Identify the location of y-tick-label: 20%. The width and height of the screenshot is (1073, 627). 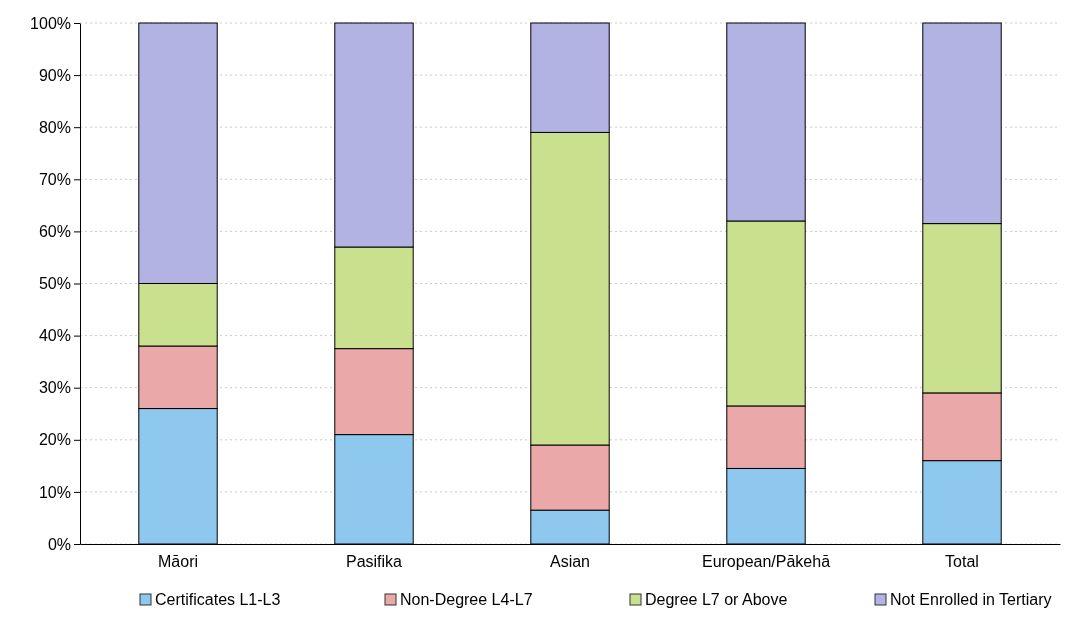
(54, 440).